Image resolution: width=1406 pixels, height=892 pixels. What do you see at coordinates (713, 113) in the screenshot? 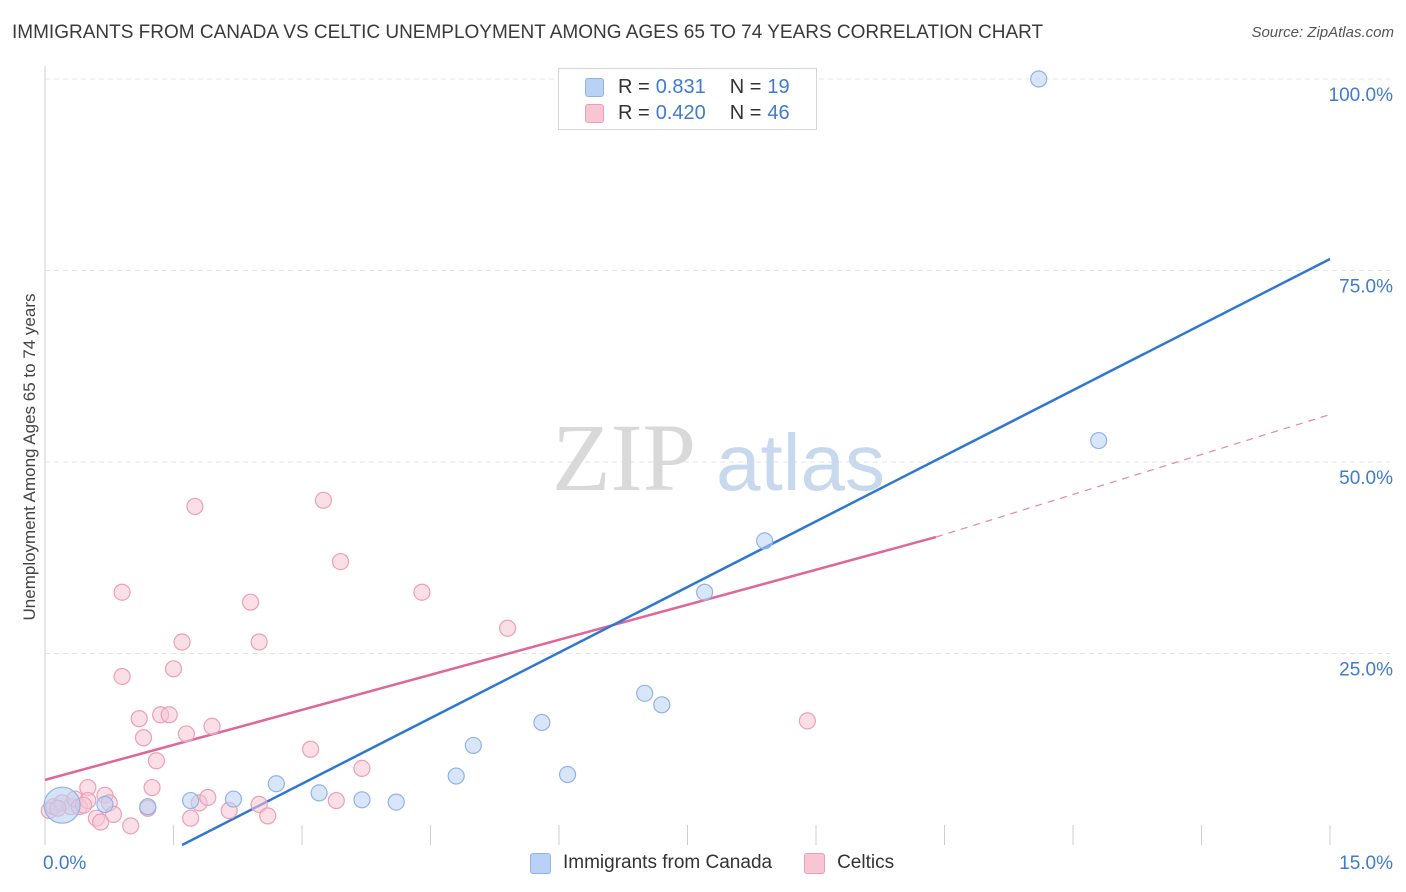
I see `legend-row-celtics: R = 0.420 N = 46` at bounding box center [713, 113].